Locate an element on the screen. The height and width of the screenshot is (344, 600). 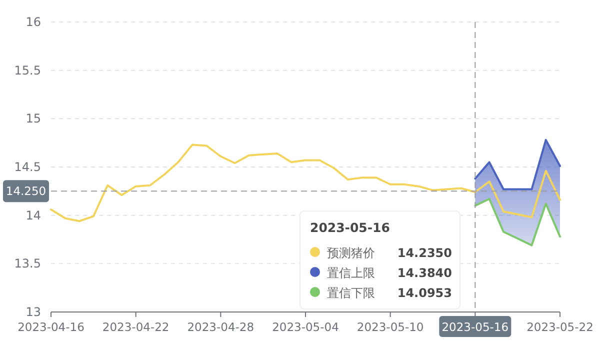
x-tick-label: 2023-04-22 is located at coordinates (136, 327).